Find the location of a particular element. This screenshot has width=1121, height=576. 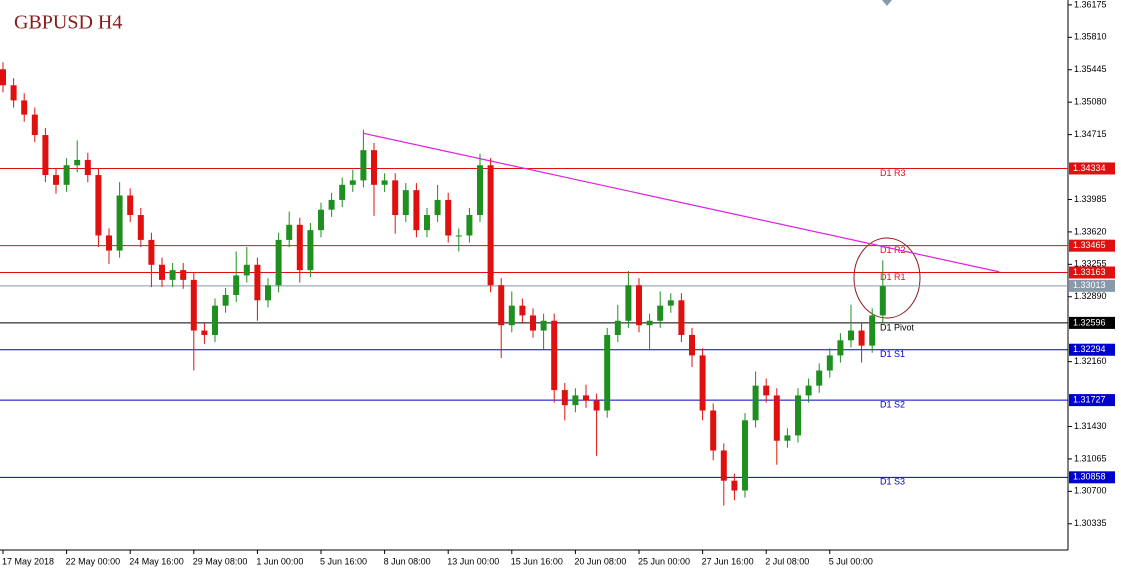

x-tick-label: 29 May 08:00 is located at coordinates (220, 561).